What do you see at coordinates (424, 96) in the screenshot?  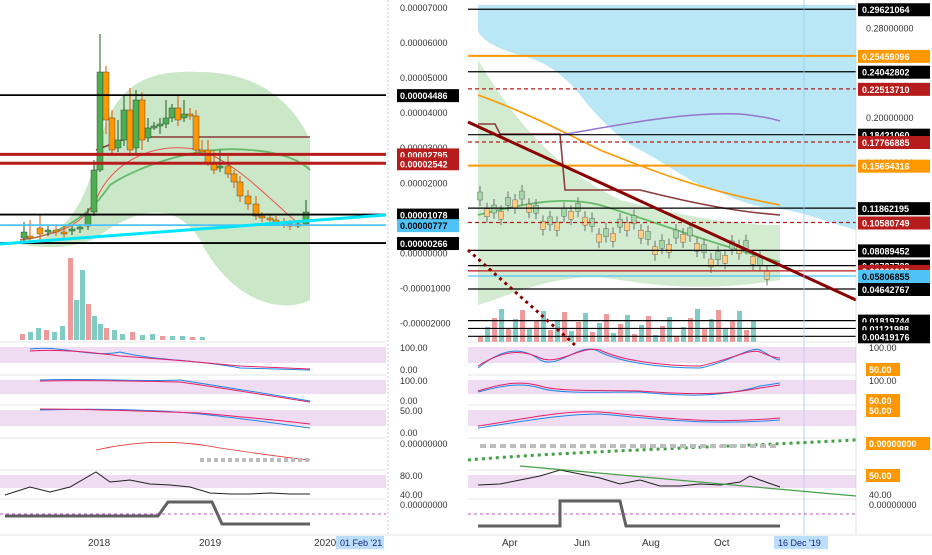 I see `left-price-badge-label-0: 0.00004486` at bounding box center [424, 96].